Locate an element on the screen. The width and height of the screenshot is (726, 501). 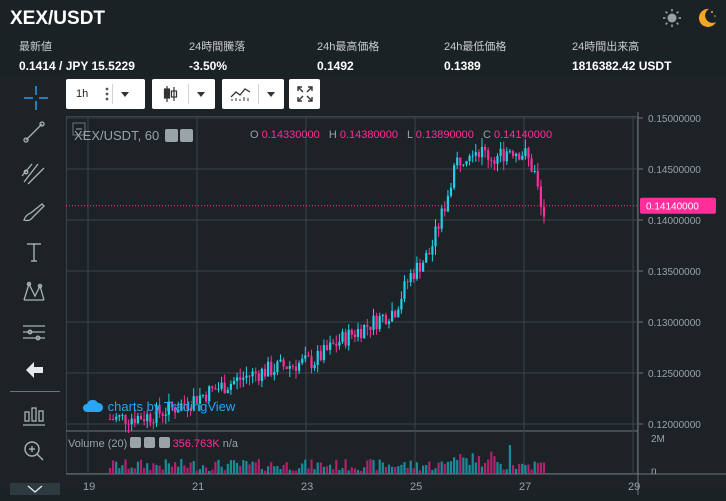
moon-icon is located at coordinates (707, 18).